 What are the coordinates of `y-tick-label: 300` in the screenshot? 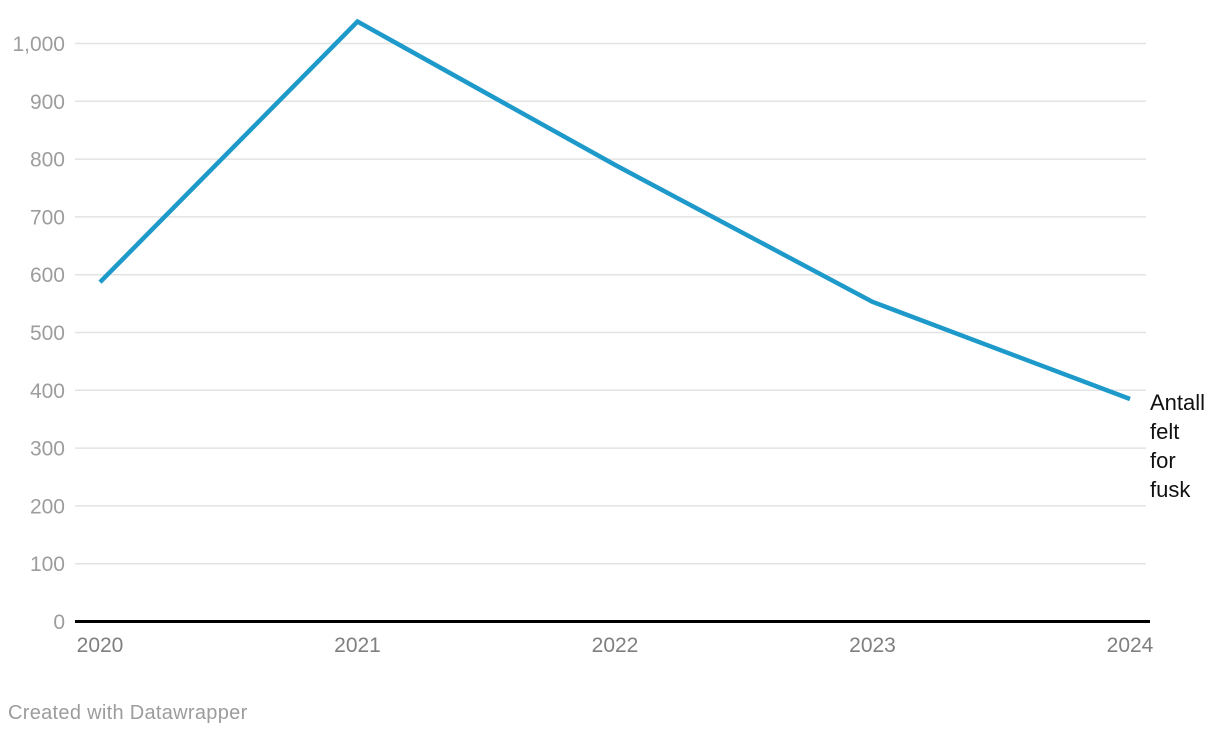 It's located at (47, 449).